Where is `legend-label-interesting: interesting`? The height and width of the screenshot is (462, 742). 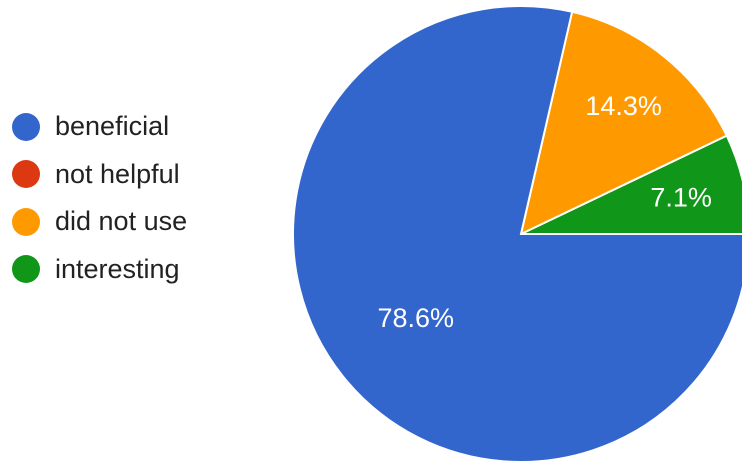
legend-label-interesting: interesting is located at coordinates (117, 268).